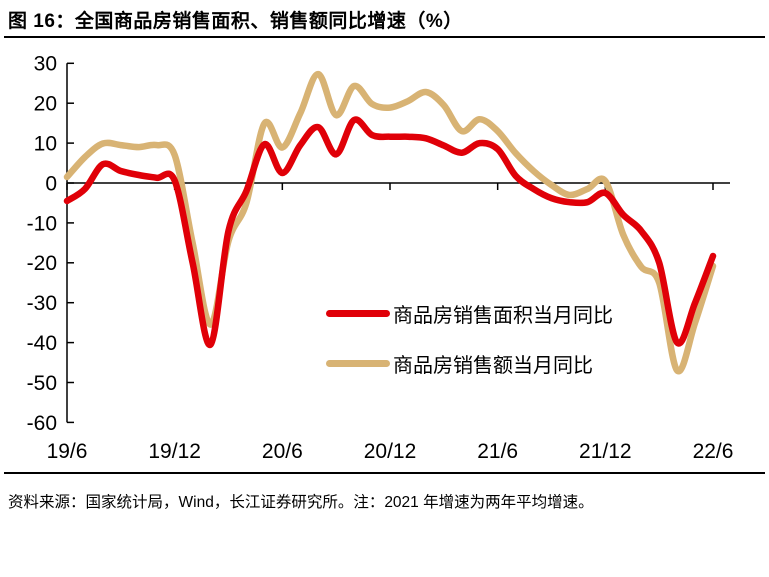 Image resolution: width=769 pixels, height=577 pixels. I want to click on legend-swatch-sales-area-line, so click(358, 313).